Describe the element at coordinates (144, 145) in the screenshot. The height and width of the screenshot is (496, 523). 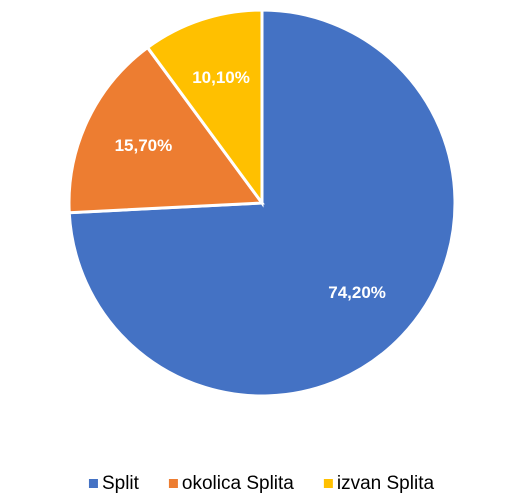
I see `data-label: 15,70%` at that location.